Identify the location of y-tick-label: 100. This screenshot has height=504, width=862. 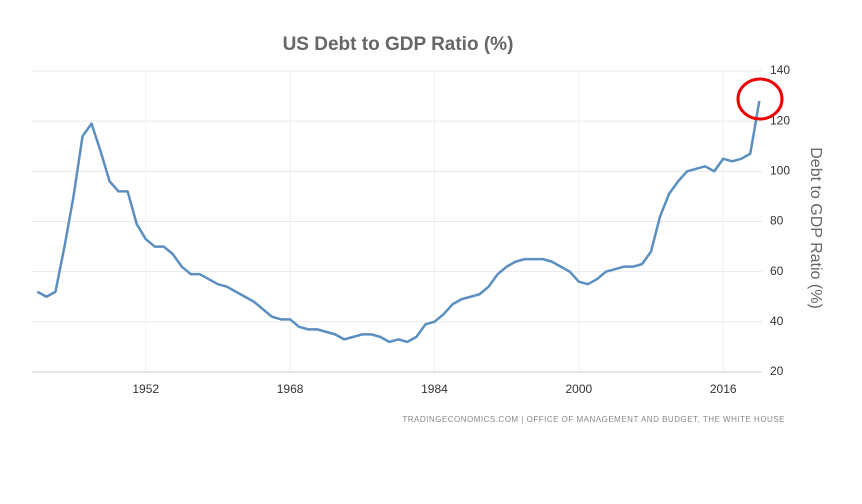
(780, 171).